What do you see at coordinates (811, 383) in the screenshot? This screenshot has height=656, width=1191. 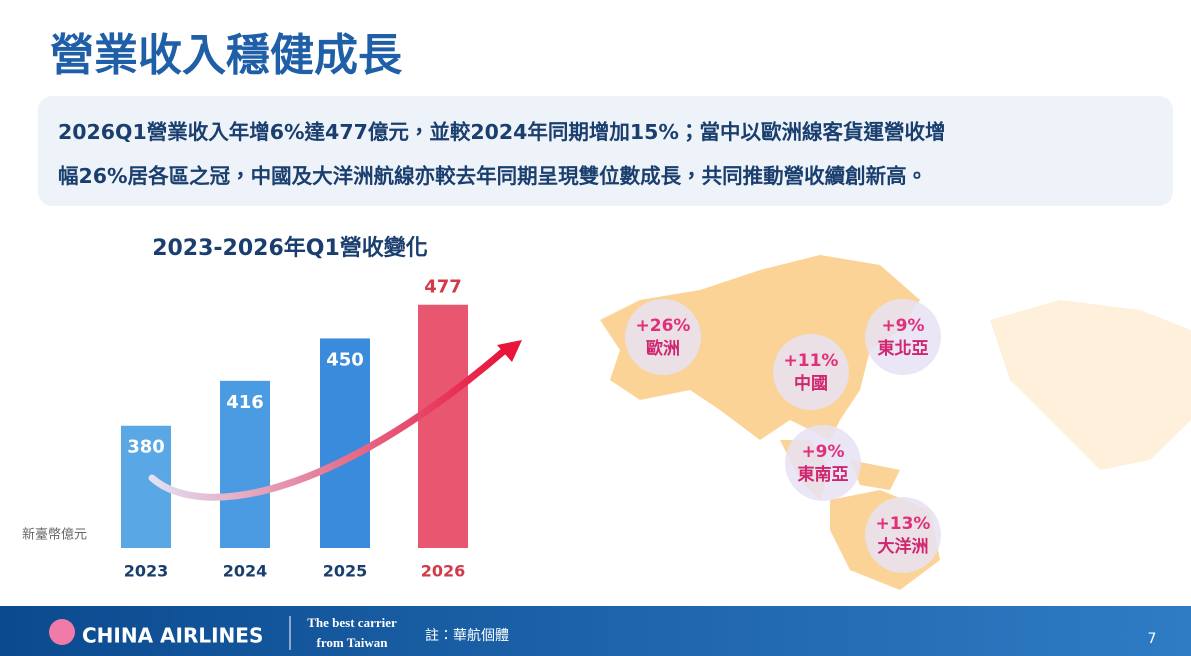 I see `region-name: 中國` at bounding box center [811, 383].